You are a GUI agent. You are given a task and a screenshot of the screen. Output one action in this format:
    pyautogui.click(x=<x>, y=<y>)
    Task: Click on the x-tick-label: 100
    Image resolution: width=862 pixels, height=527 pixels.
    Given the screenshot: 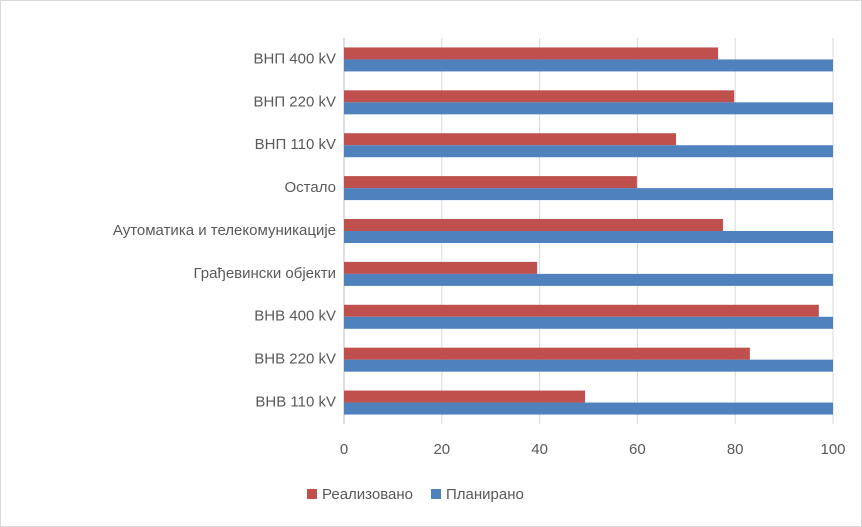 What is the action you would take?
    pyautogui.click(x=832, y=449)
    